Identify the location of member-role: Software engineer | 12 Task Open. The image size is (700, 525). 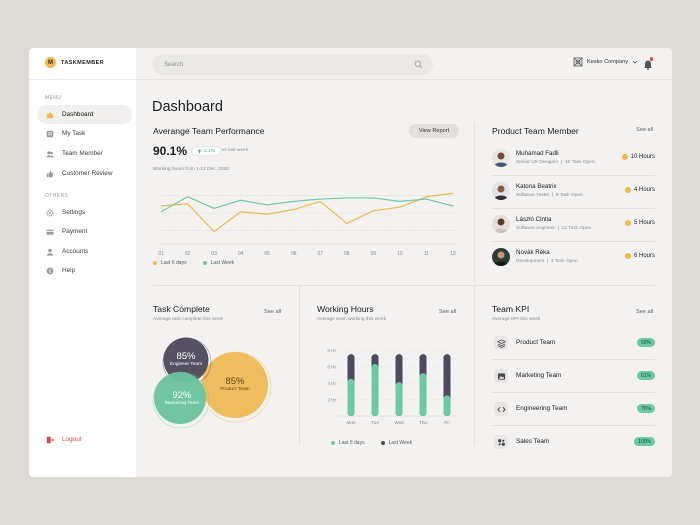
(554, 228).